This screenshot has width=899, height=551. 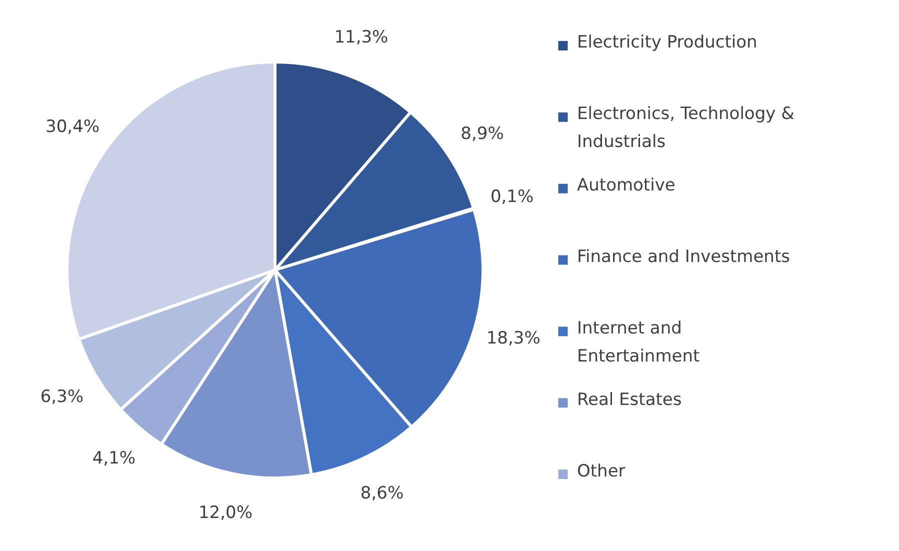 What do you see at coordinates (512, 197) in the screenshot?
I see `data-label: 0,1%` at bounding box center [512, 197].